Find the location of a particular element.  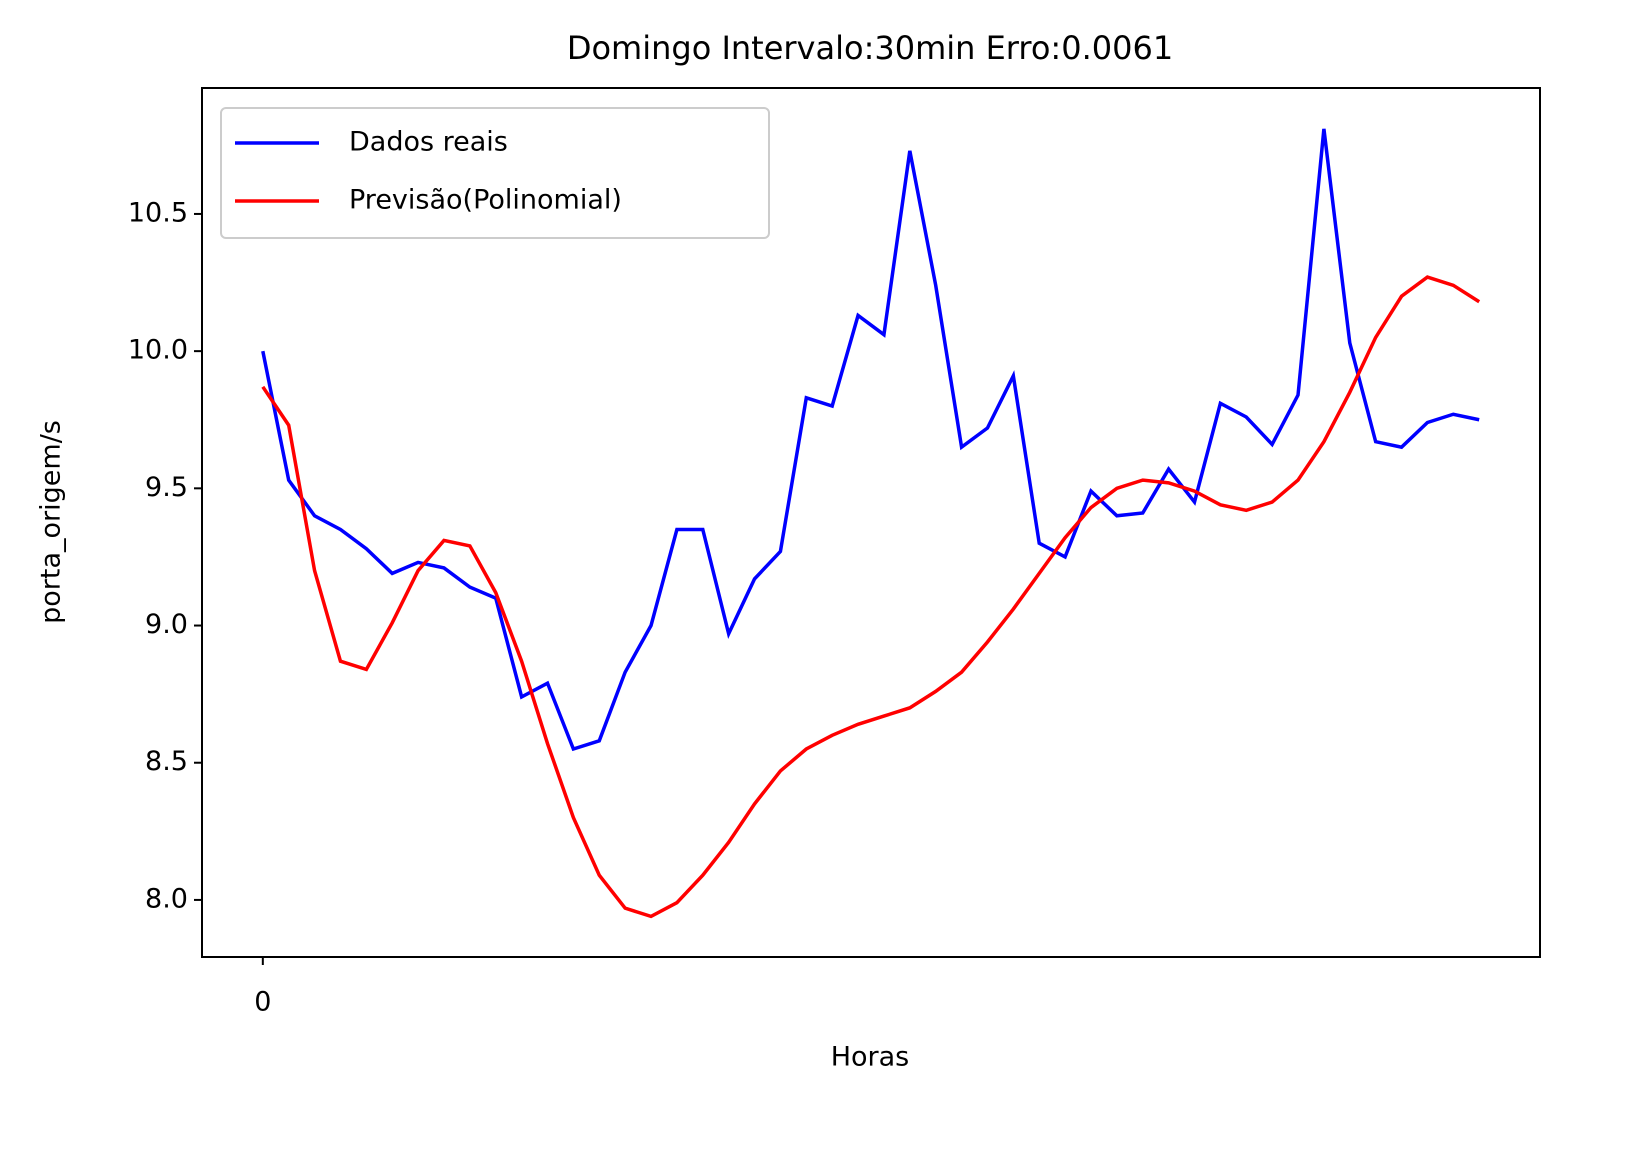

legend-label: Dados reais is located at coordinates (428, 142).